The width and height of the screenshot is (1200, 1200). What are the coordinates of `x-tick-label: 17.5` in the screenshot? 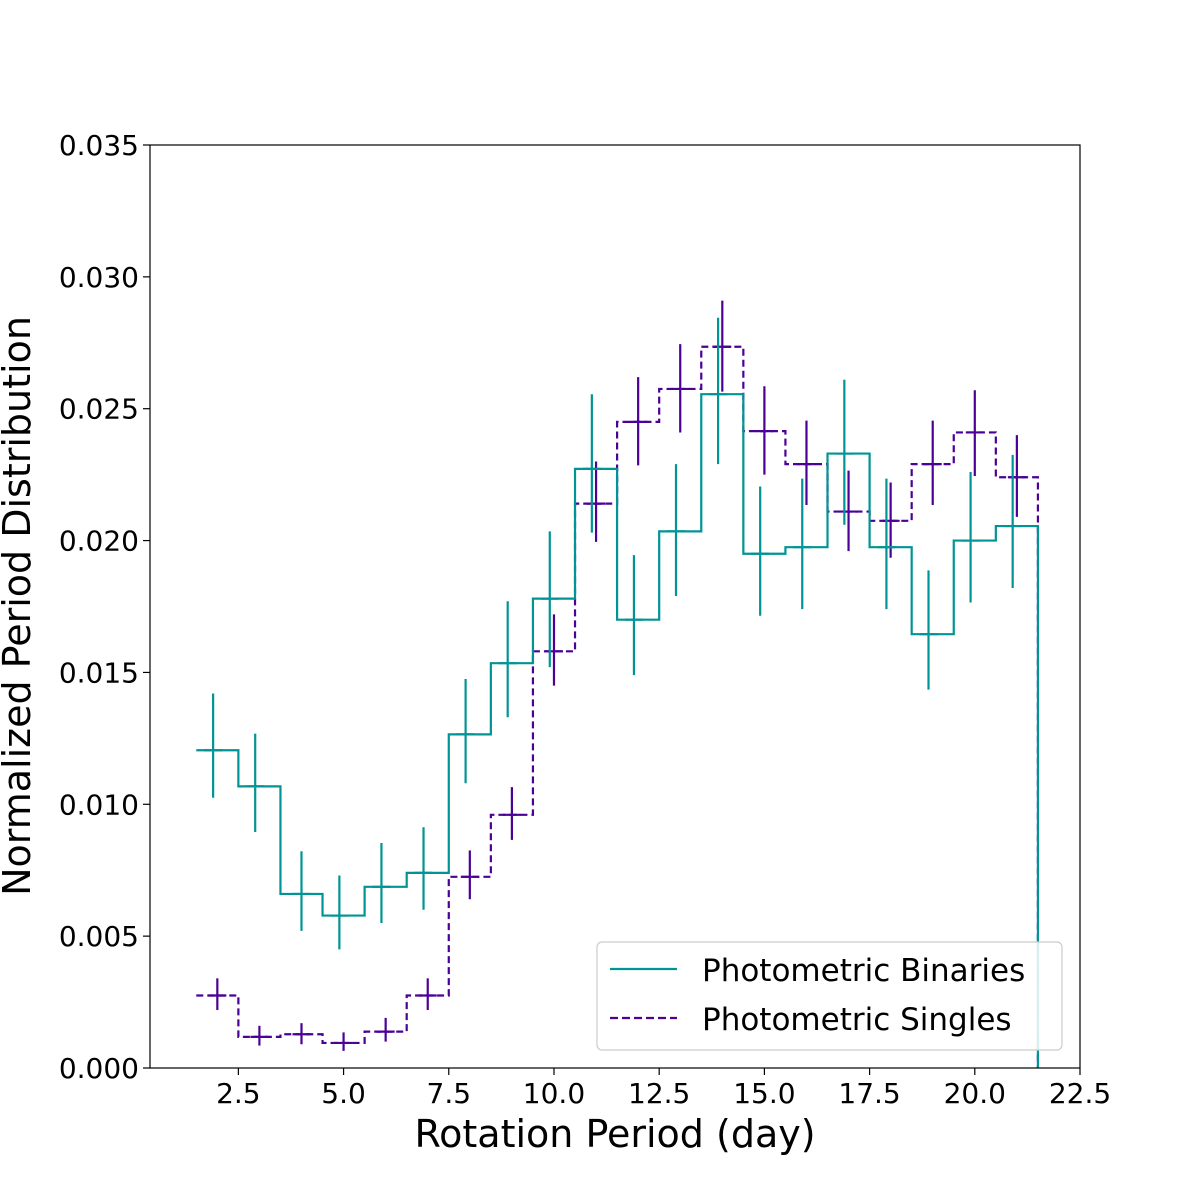 It's located at (869, 1093).